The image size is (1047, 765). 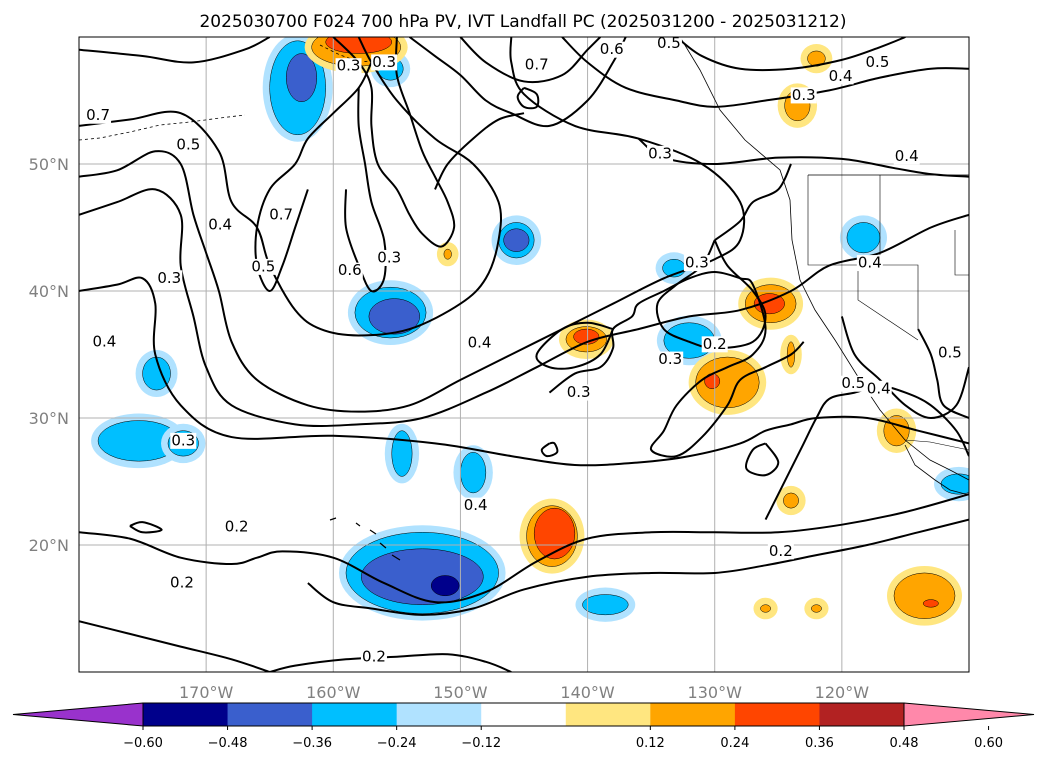 I want to click on colorbar-frame, so click(x=523, y=714).